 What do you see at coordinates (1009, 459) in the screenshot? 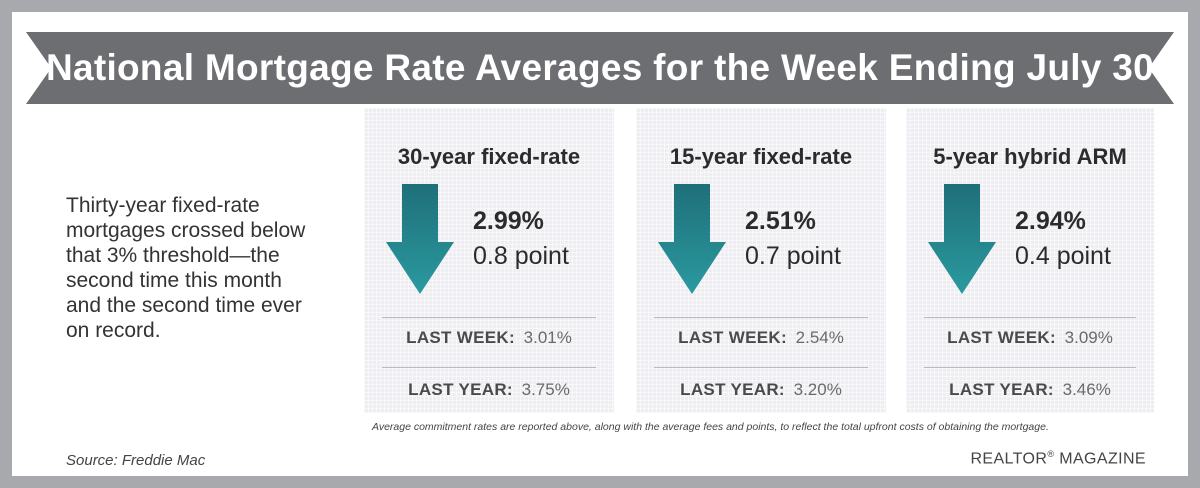
I see `brand-name: REALTOR` at bounding box center [1009, 459].